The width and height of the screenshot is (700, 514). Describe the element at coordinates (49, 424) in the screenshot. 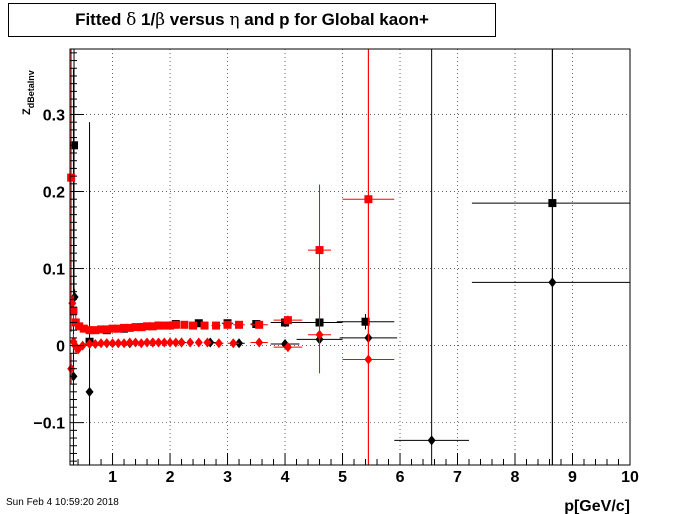

I see `y-tick-label: −0.1` at that location.